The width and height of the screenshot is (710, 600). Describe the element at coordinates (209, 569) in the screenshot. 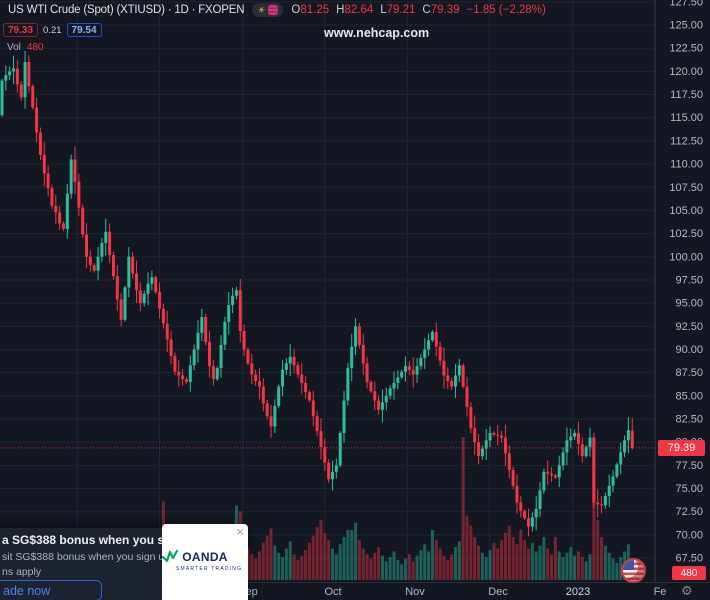

I see `oanda-brand-subtitle: SMARTER TRADING` at that location.